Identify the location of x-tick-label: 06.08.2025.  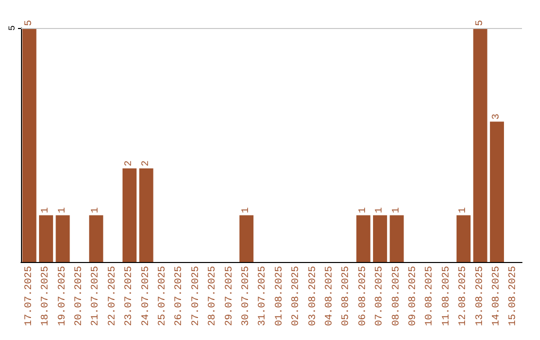
(363, 296).